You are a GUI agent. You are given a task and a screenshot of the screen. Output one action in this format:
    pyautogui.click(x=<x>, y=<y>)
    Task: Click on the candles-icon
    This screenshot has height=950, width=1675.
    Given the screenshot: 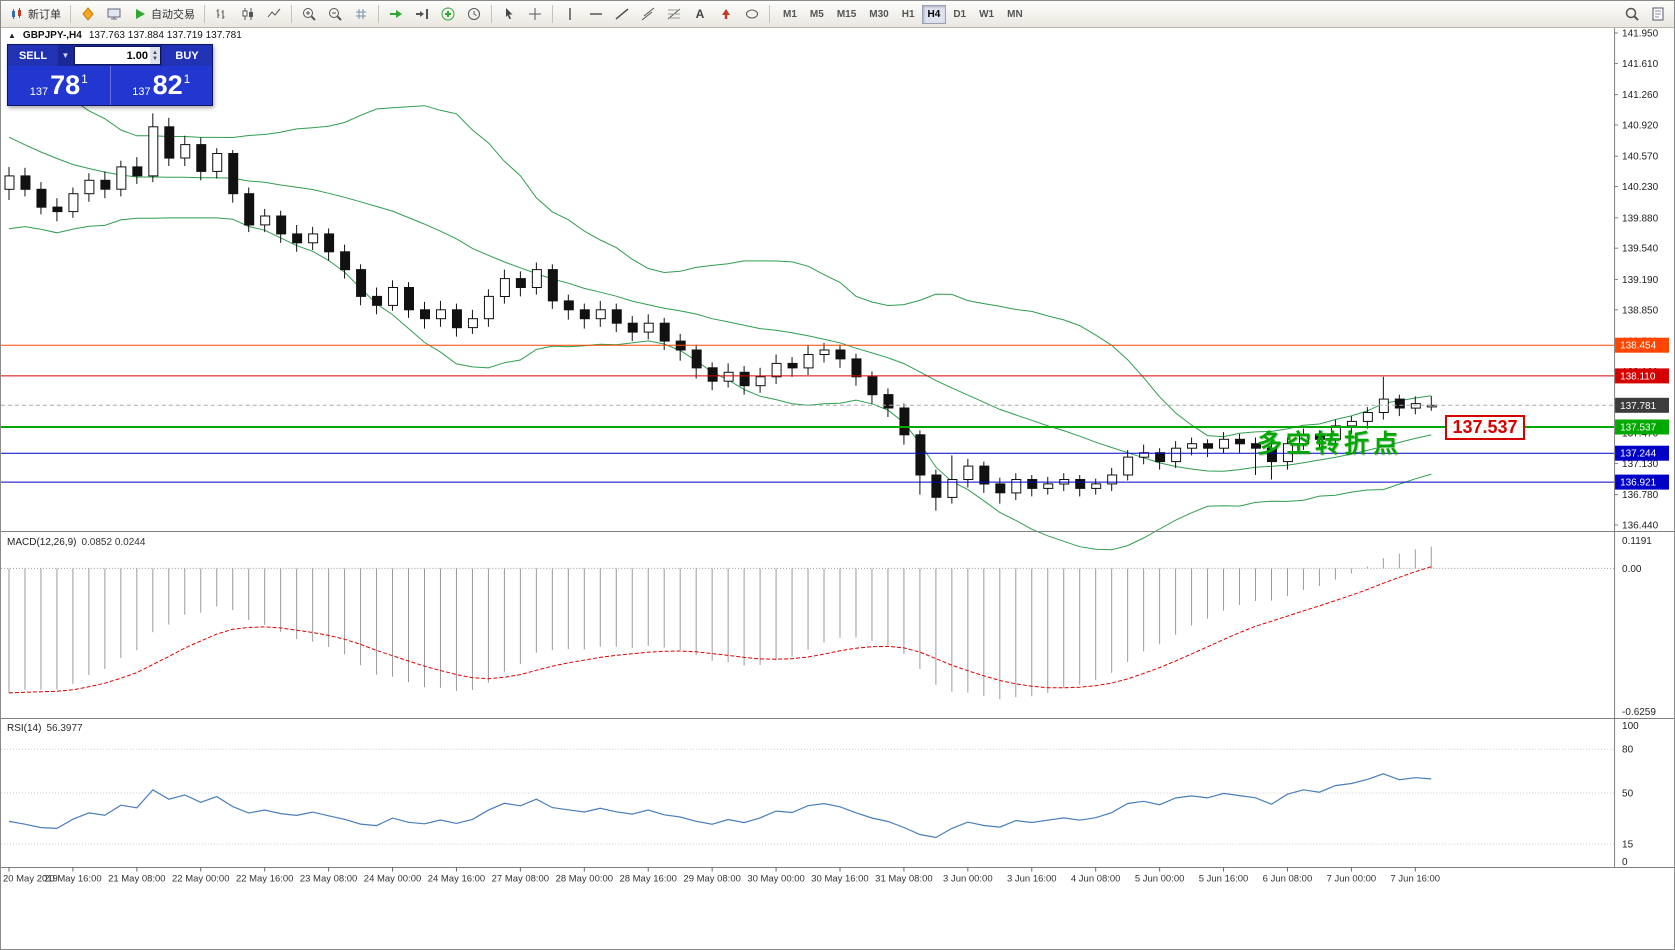 What is the action you would take?
    pyautogui.click(x=248, y=14)
    